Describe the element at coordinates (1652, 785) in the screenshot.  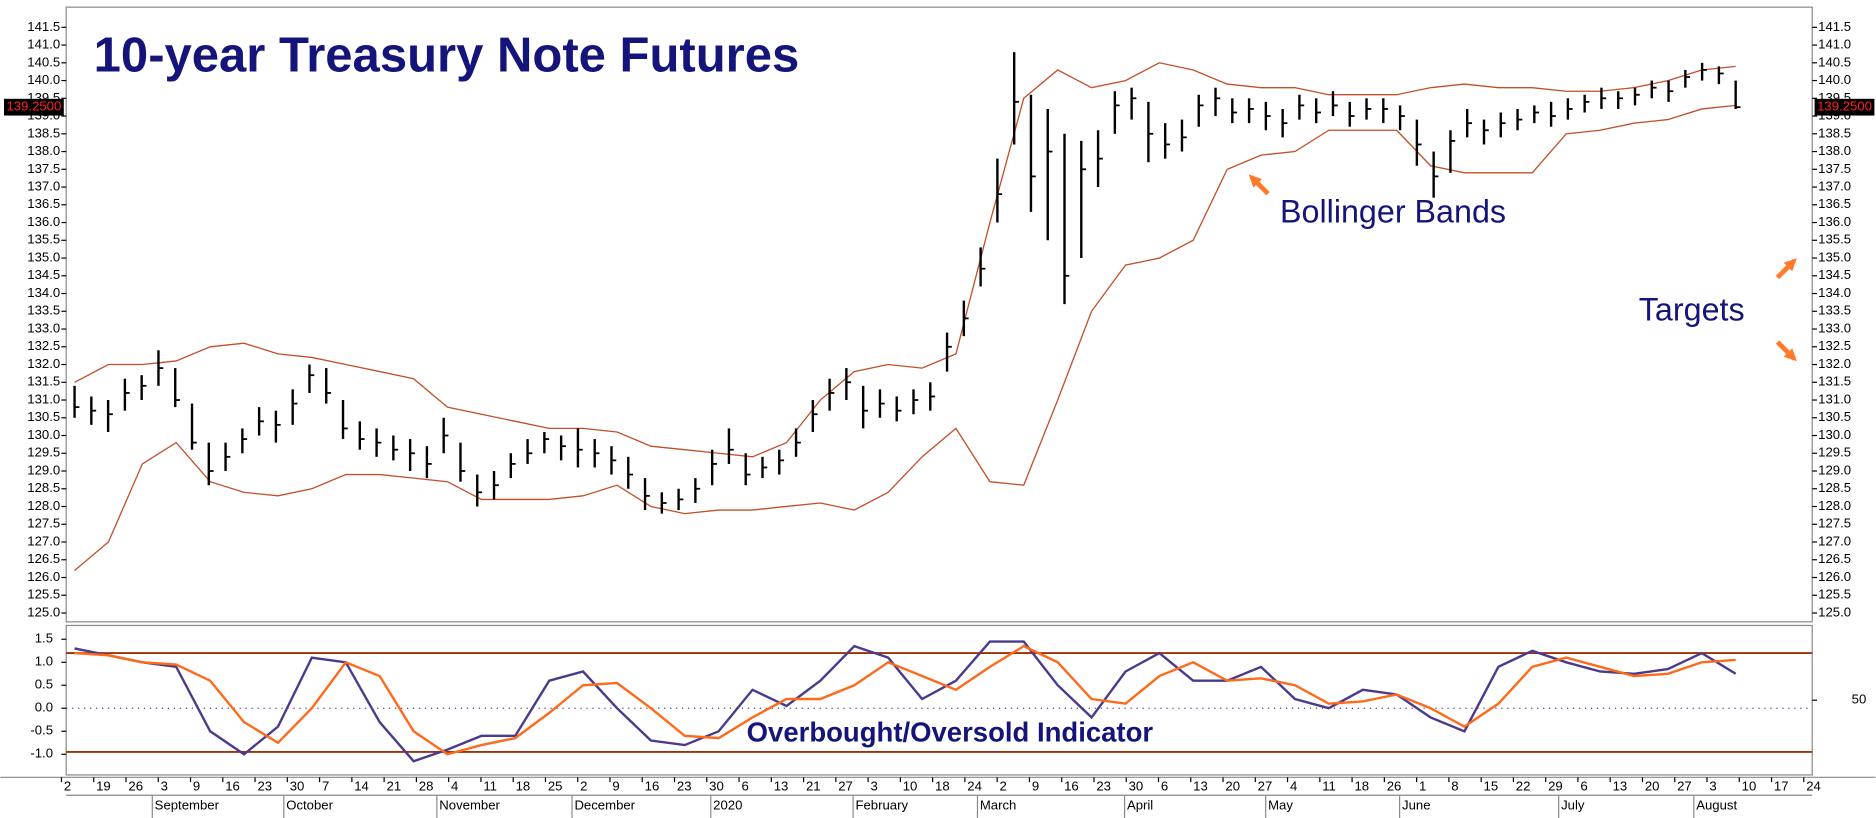
I see `week-label: 20` at that location.